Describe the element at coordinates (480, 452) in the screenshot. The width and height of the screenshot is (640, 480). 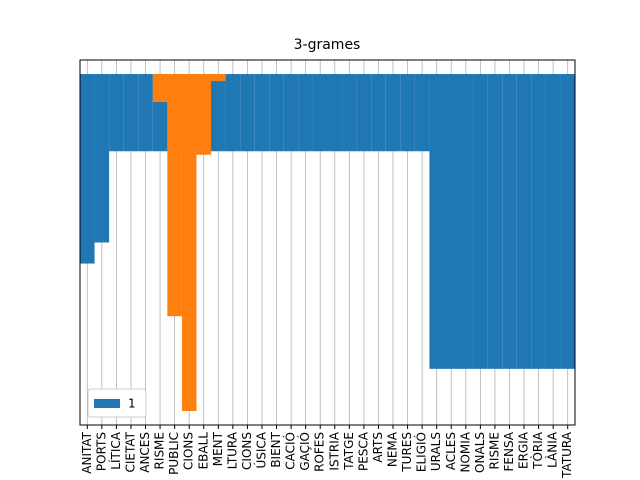
I see `x-tick-label: ONALS` at that location.